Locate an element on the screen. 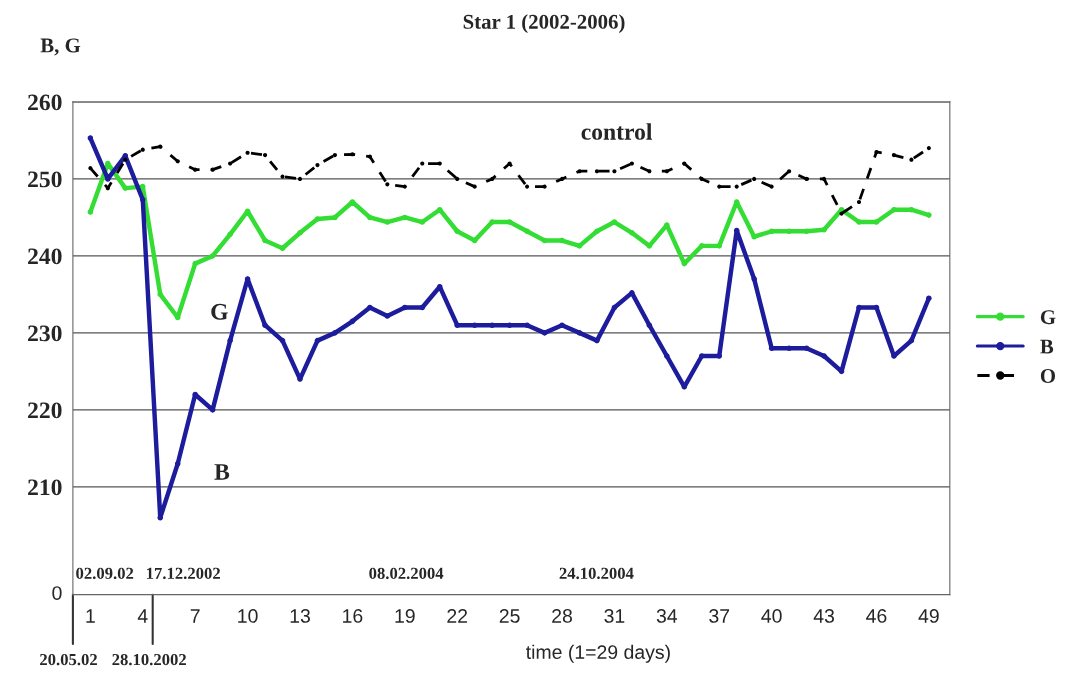 The image size is (1088, 675). annotation: 24.10.2004 is located at coordinates (596, 573).